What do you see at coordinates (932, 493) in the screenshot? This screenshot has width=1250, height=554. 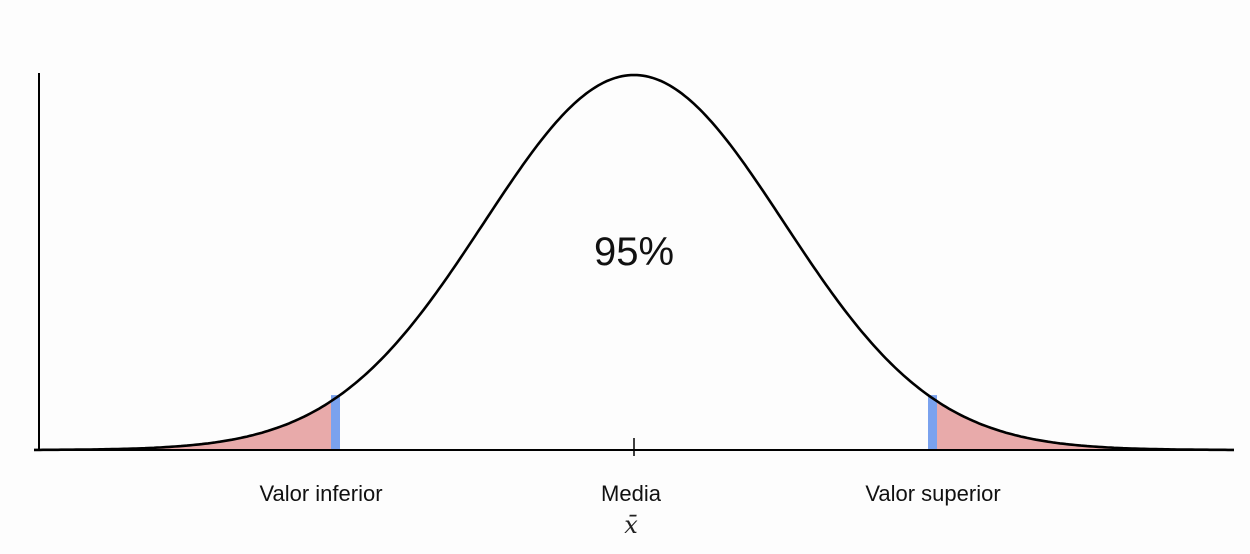 I see `upper-value-label: Valor superior` at bounding box center [932, 493].